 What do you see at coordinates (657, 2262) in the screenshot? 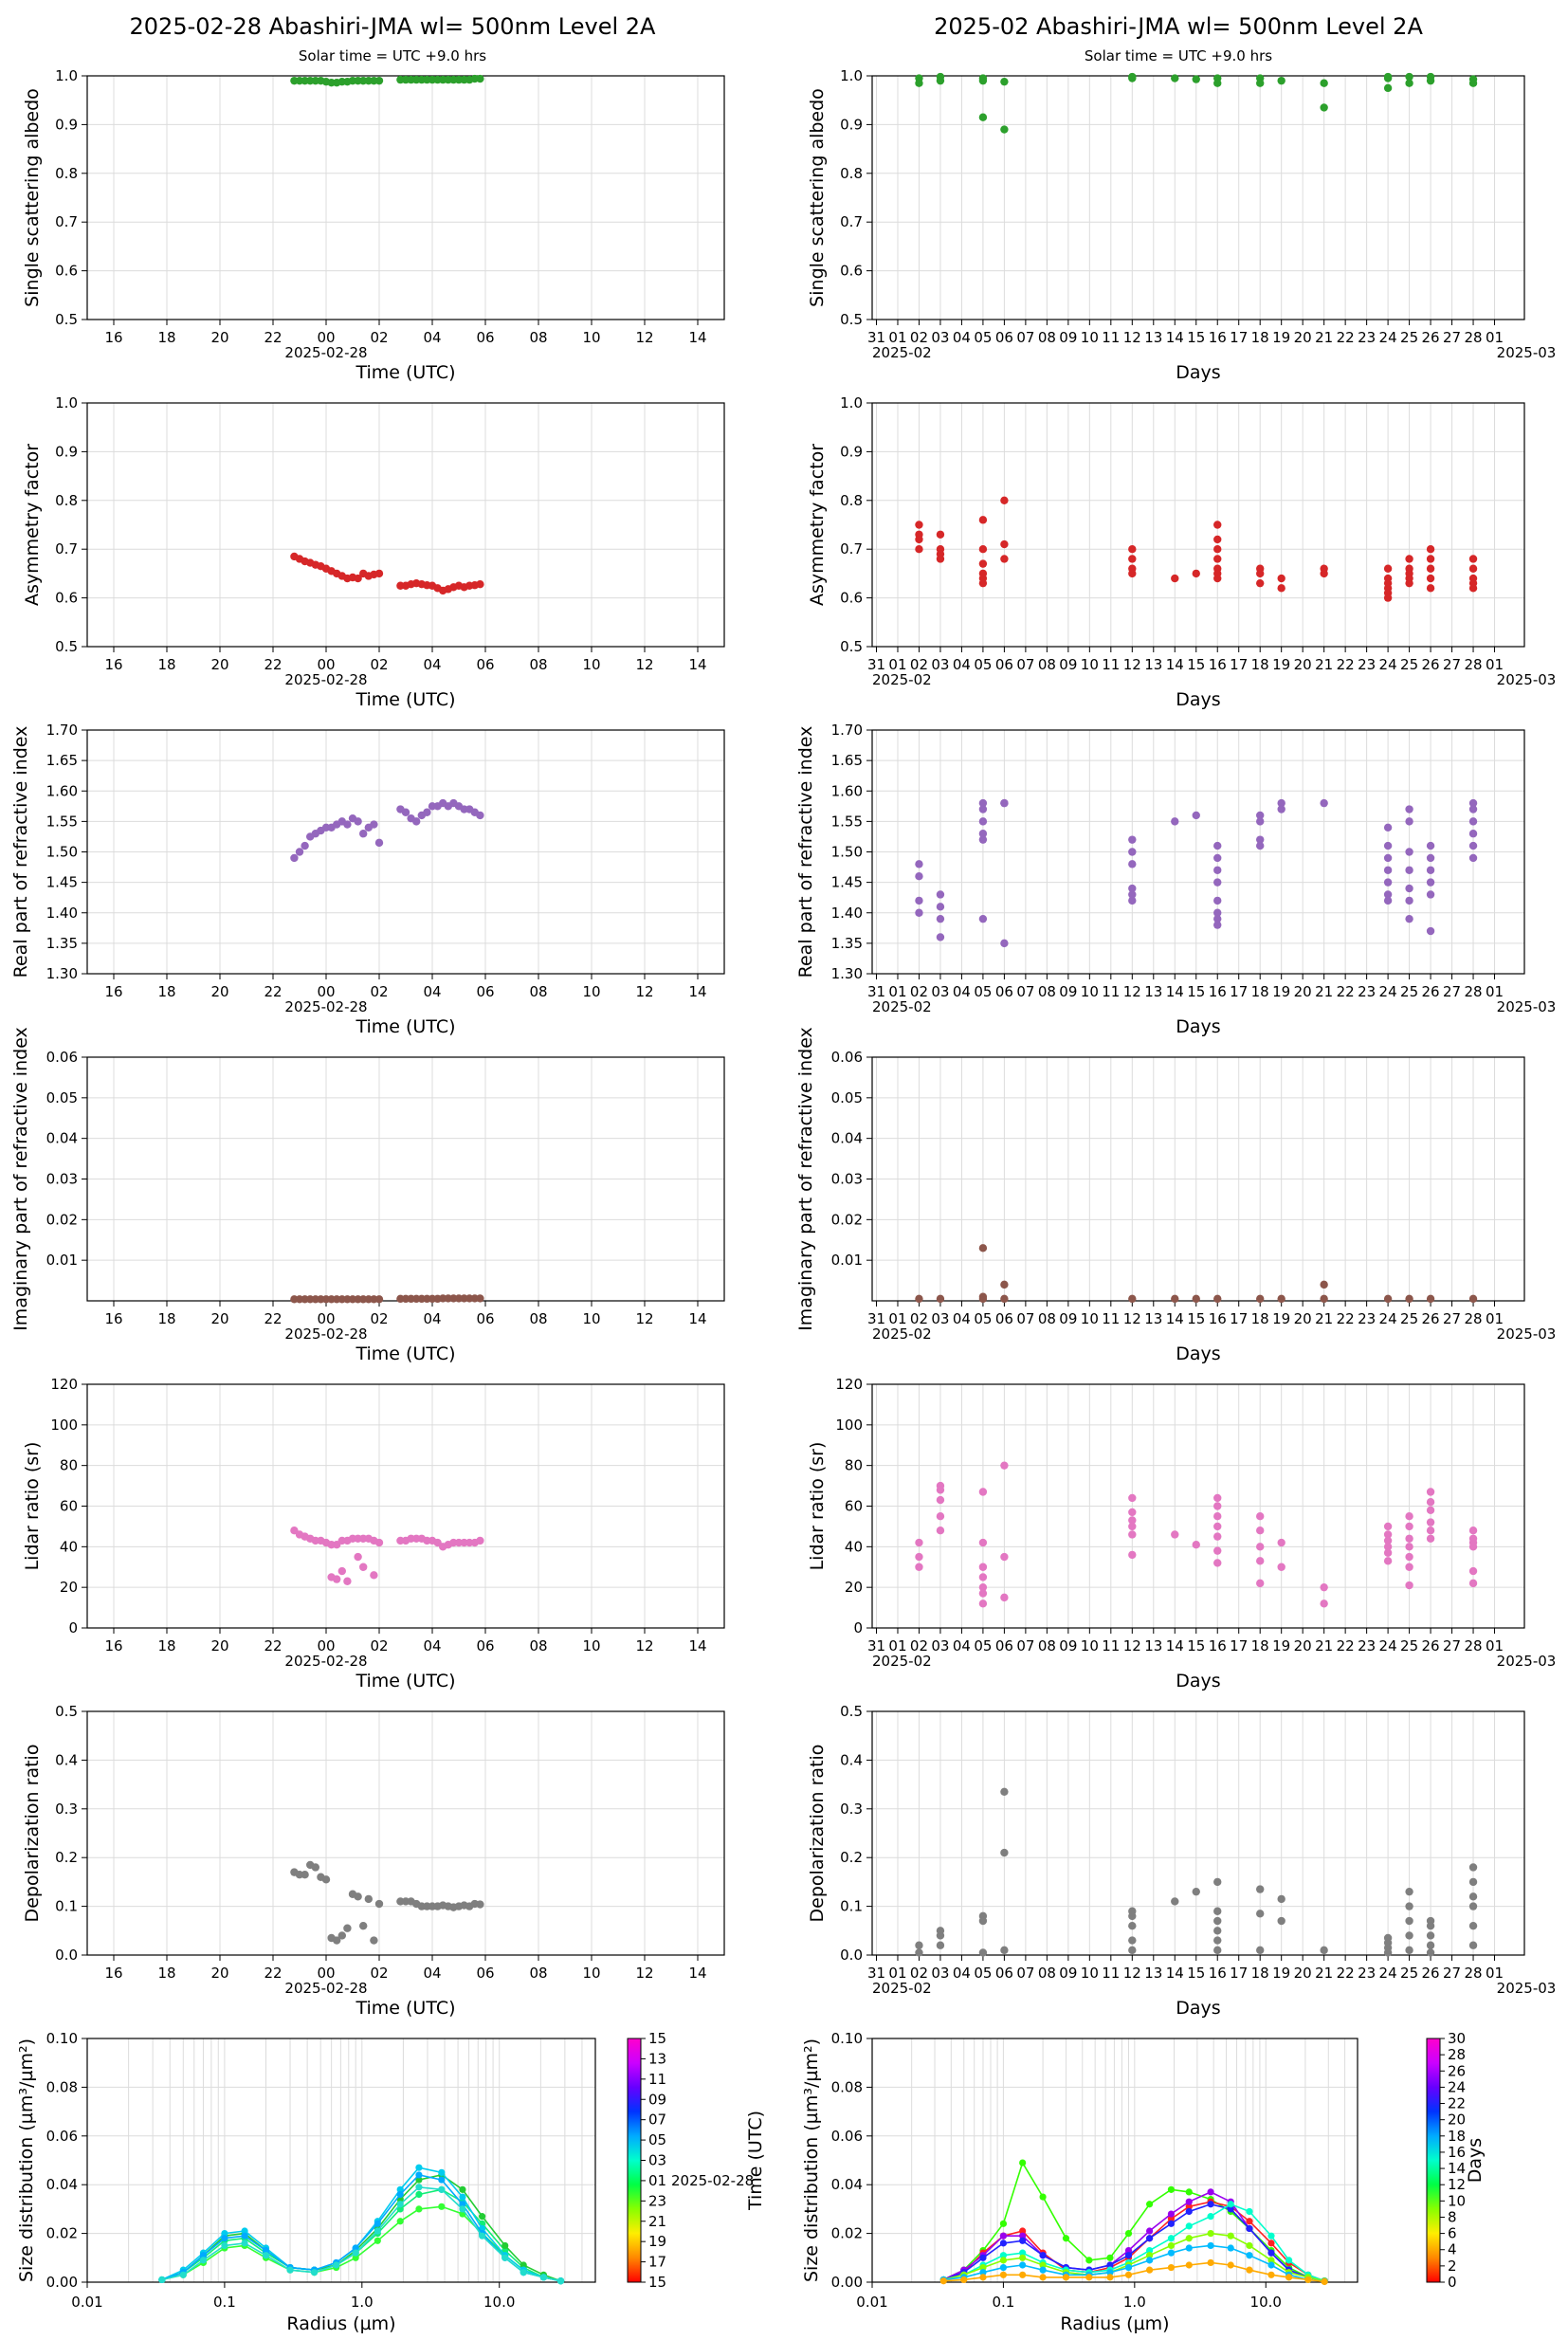
I see `colorbar-tick-label: 17` at bounding box center [657, 2262].